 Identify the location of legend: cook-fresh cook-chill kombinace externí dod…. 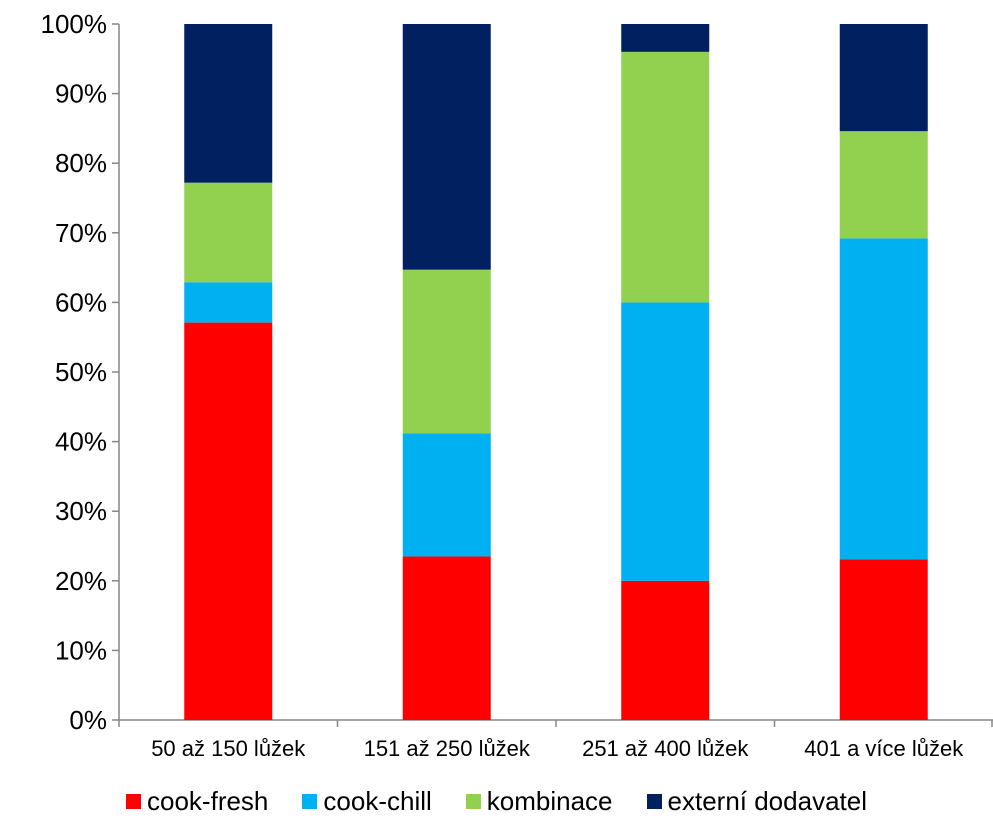
(496, 801).